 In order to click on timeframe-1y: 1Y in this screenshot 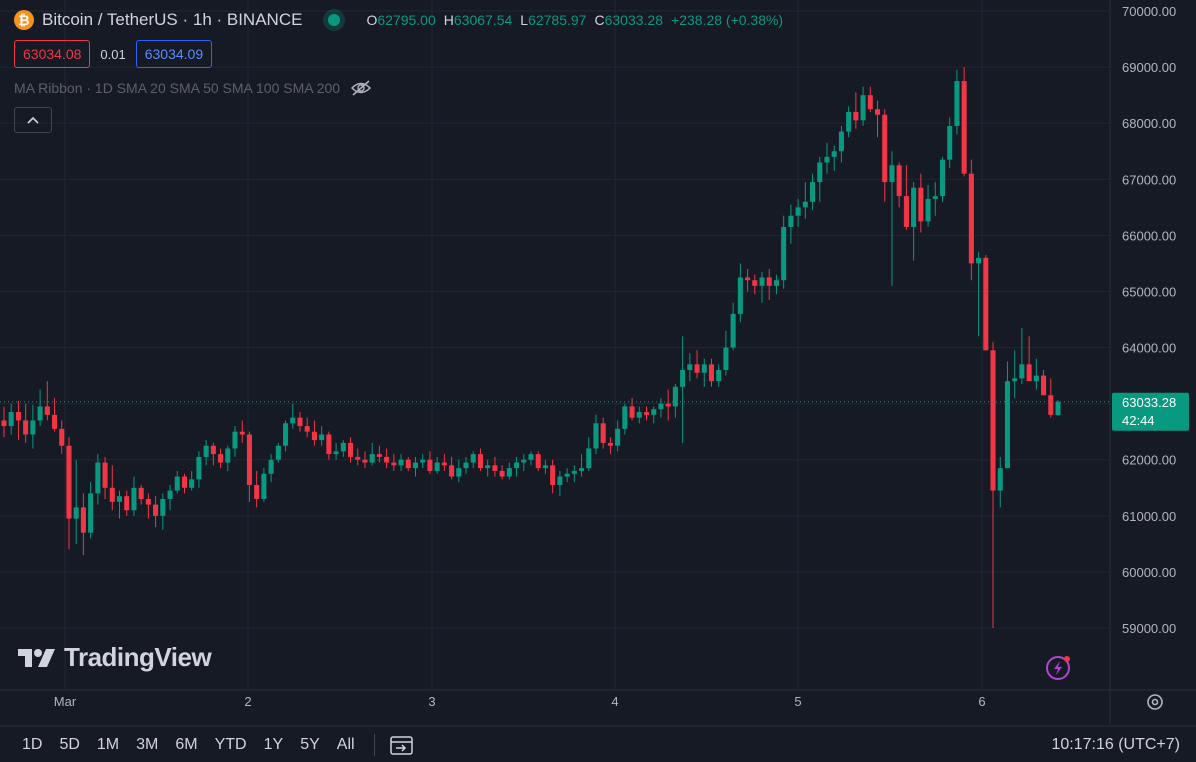, I will do `click(273, 744)`.